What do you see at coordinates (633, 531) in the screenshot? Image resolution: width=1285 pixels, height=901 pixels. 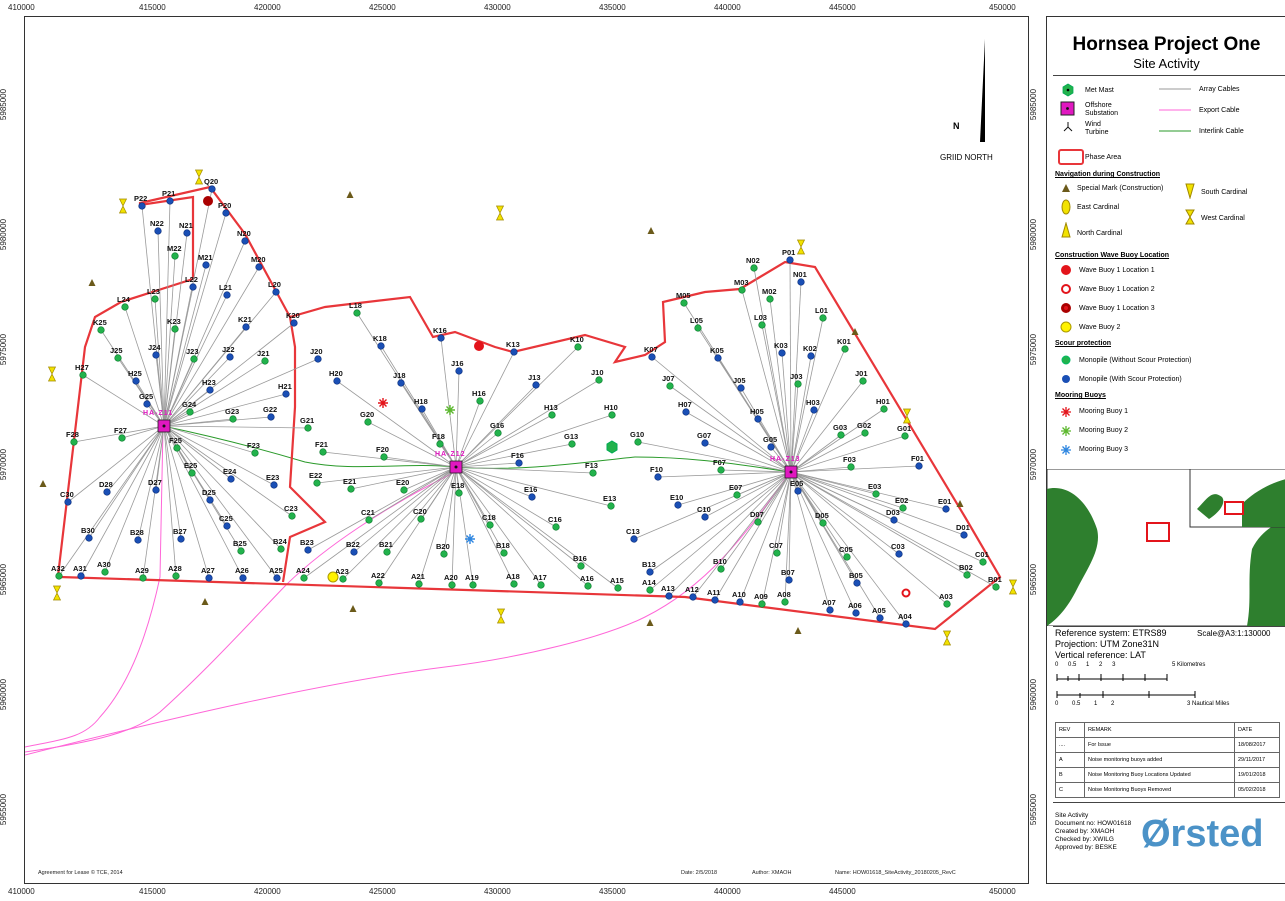 I see `turbine-label: C13` at bounding box center [633, 531].